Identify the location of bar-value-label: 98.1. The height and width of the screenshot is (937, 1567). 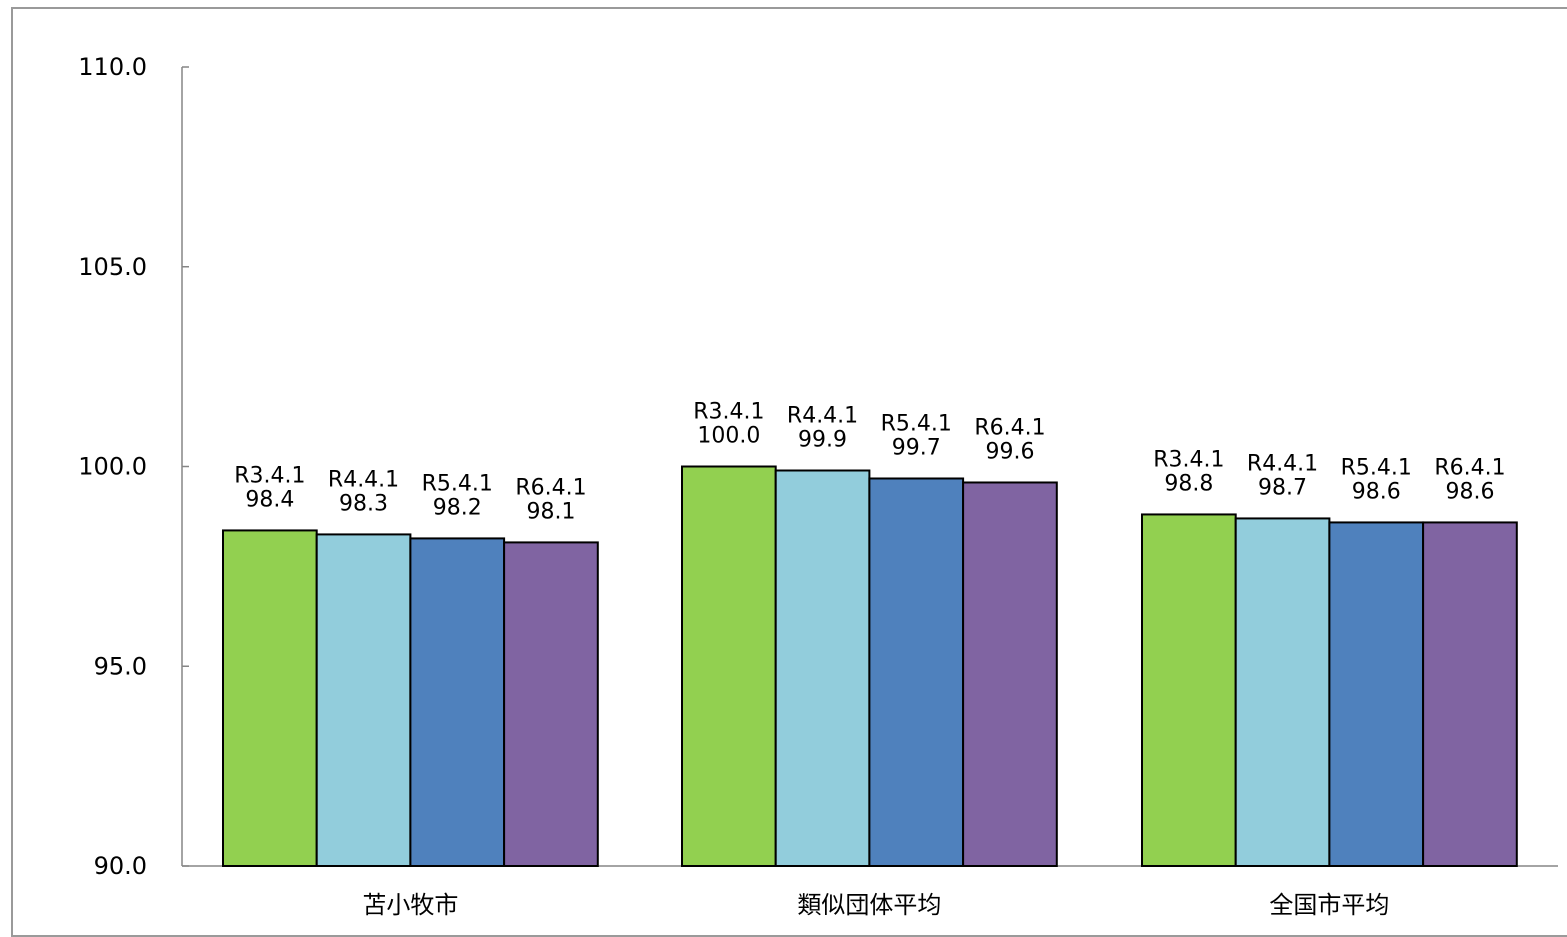
(550, 511).